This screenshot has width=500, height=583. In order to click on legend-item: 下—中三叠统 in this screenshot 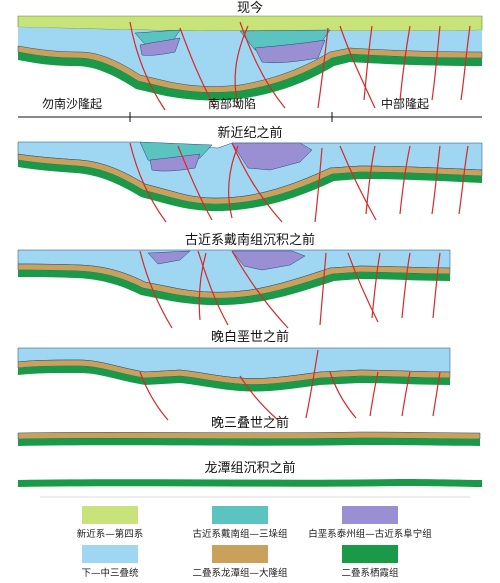, I will do `click(110, 562)`.